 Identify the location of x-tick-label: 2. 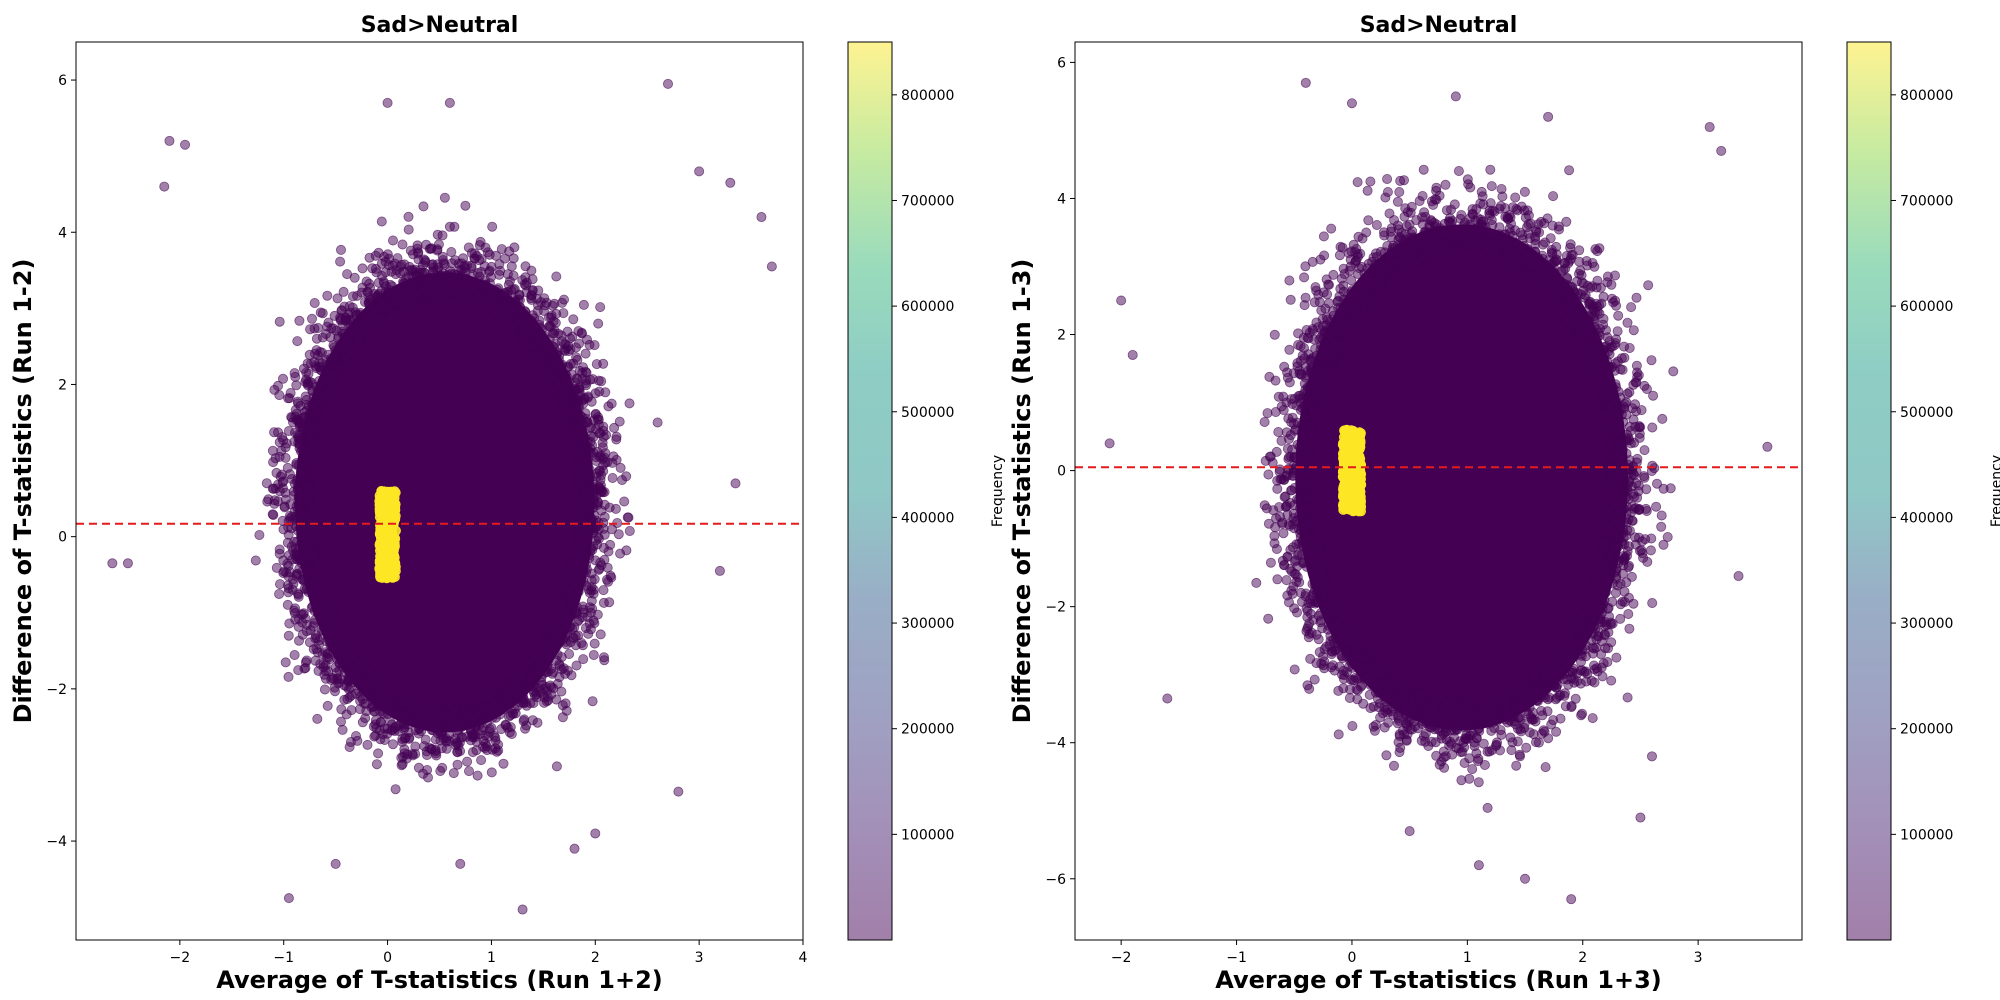
(595, 958).